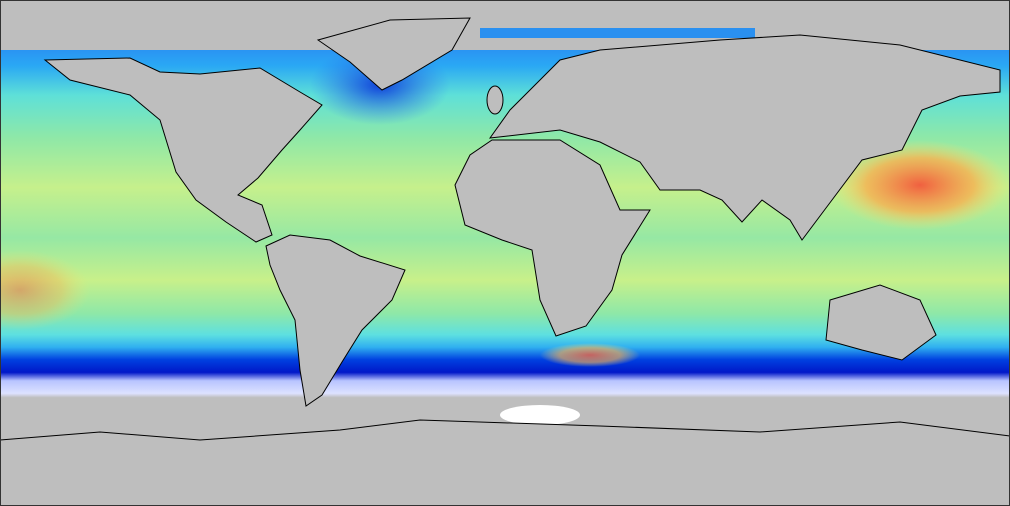 The width and height of the screenshot is (1010, 506). Describe the element at coordinates (335, 320) in the screenshot. I see `south-america` at that location.